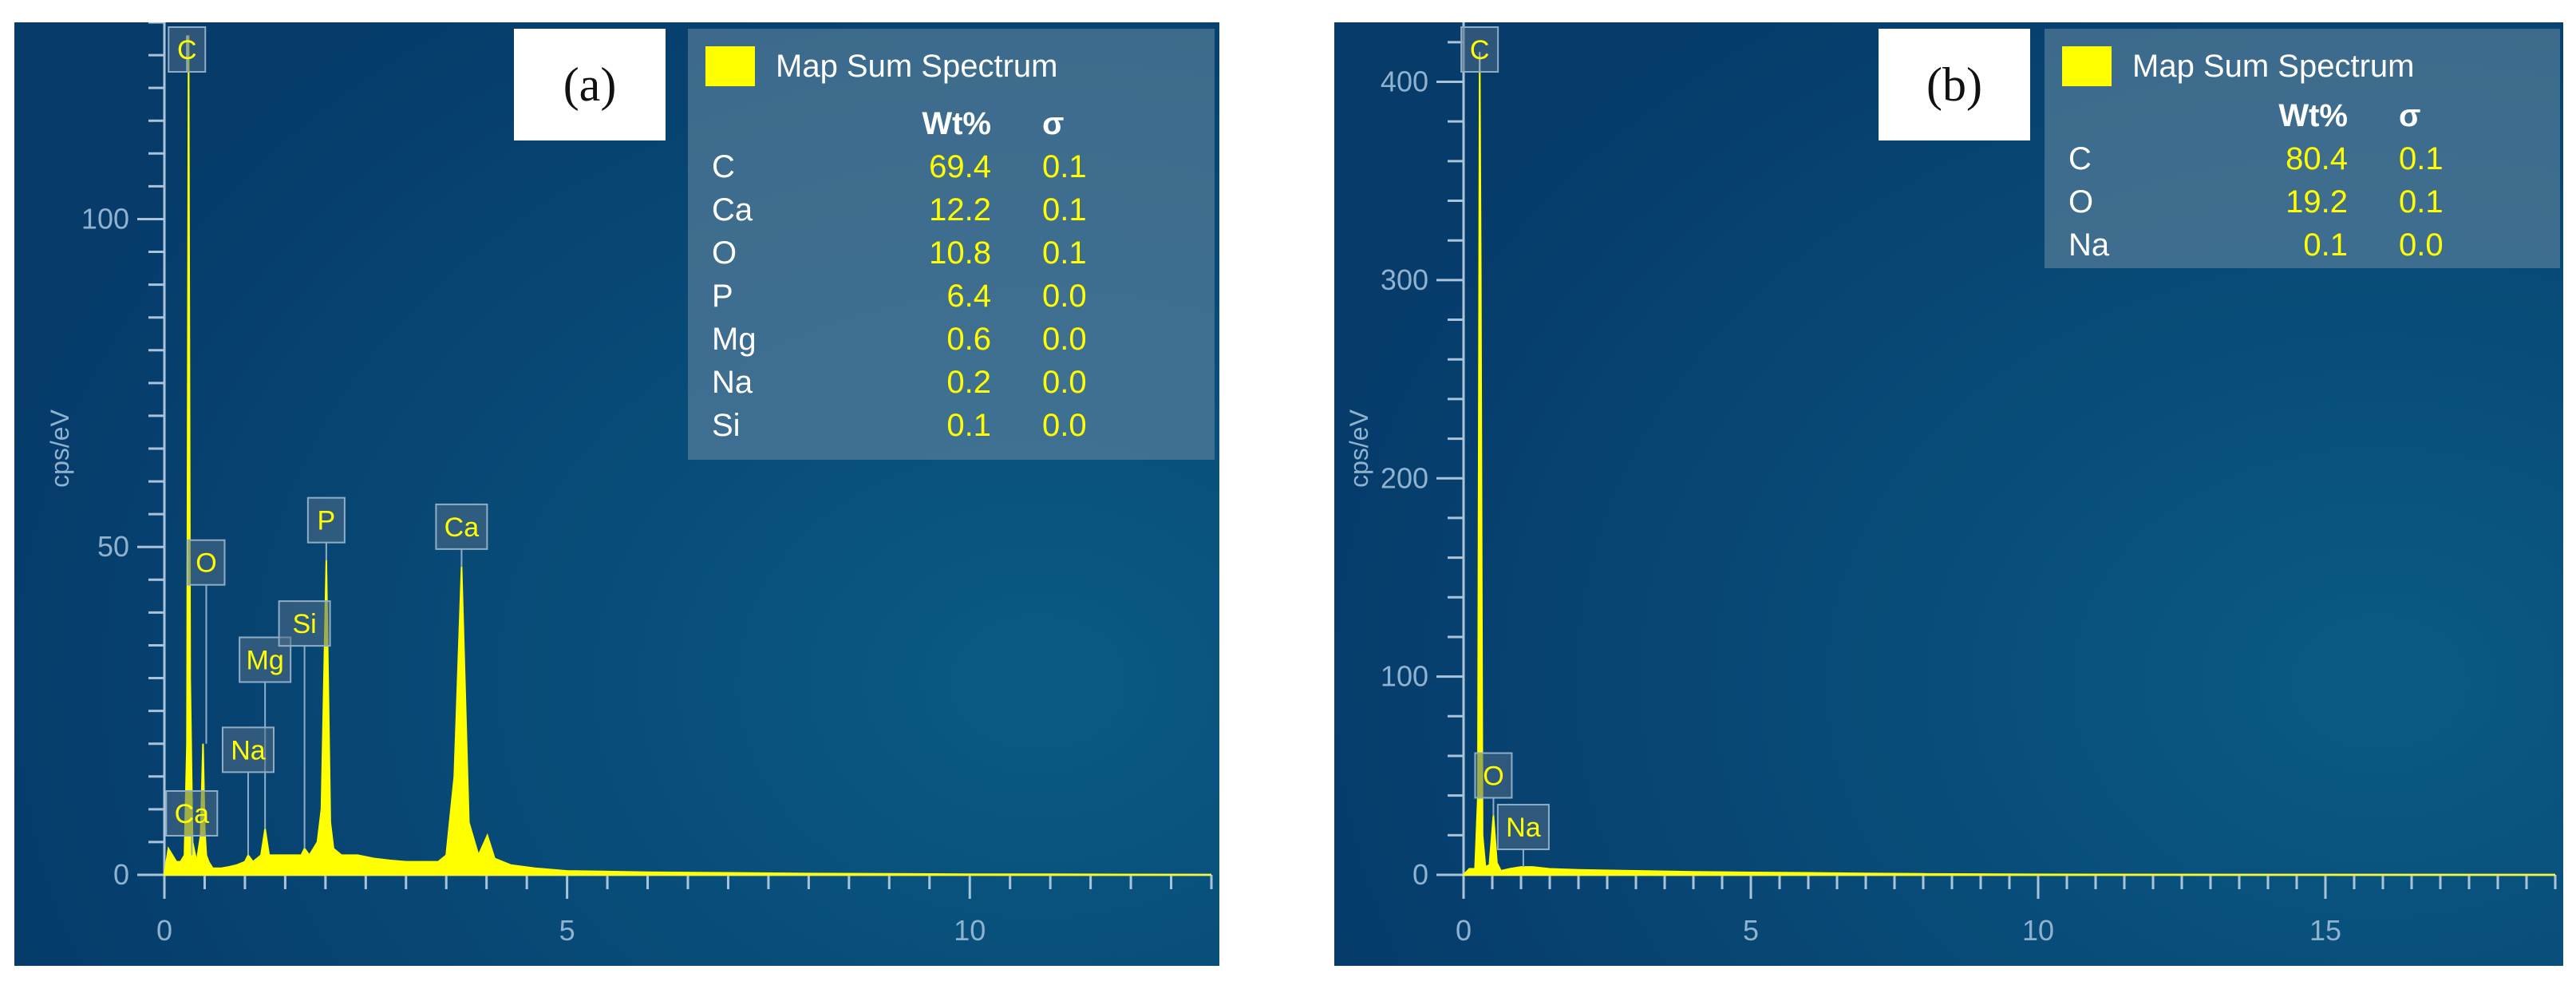 The height and width of the screenshot is (981, 2576). I want to click on legend-row: C 80.4 0.1, so click(2309, 158).